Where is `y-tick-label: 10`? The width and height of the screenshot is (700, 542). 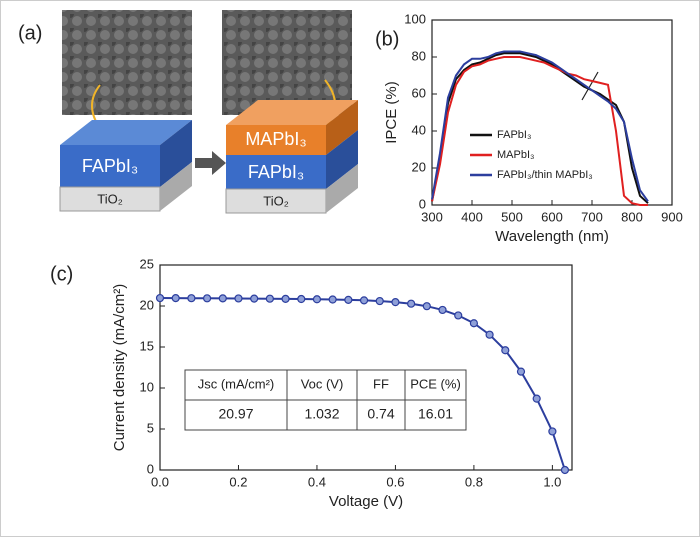 y-tick-label: 10 is located at coordinates (147, 386).